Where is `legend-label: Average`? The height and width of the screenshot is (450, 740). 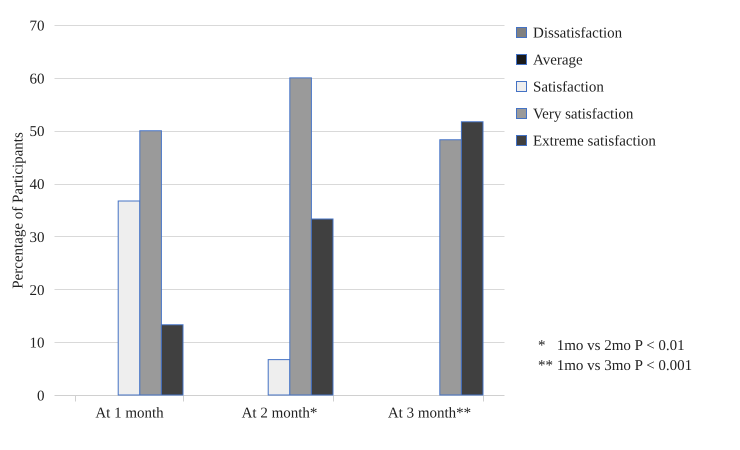 legend-label: Average is located at coordinates (558, 60).